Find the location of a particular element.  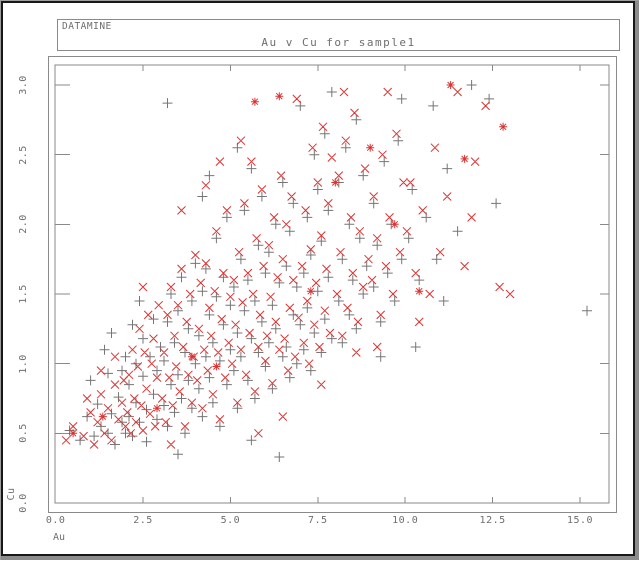

y-axis-title: Cu is located at coordinates (11, 494).